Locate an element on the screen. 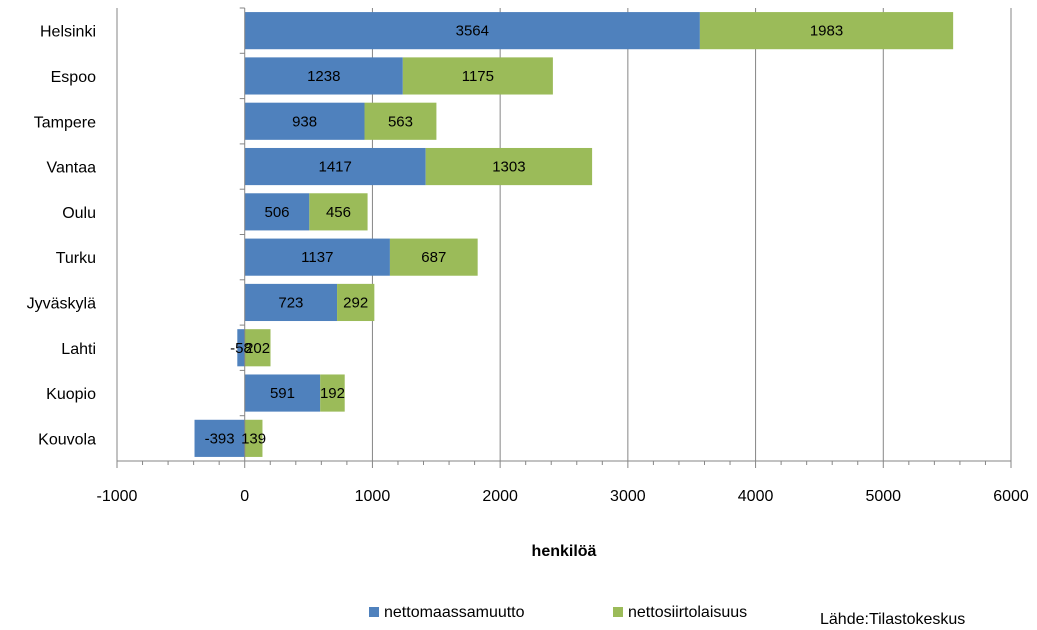 Image resolution: width=1037 pixels, height=630 pixels. data-label-0-5: 1137 is located at coordinates (317, 257).